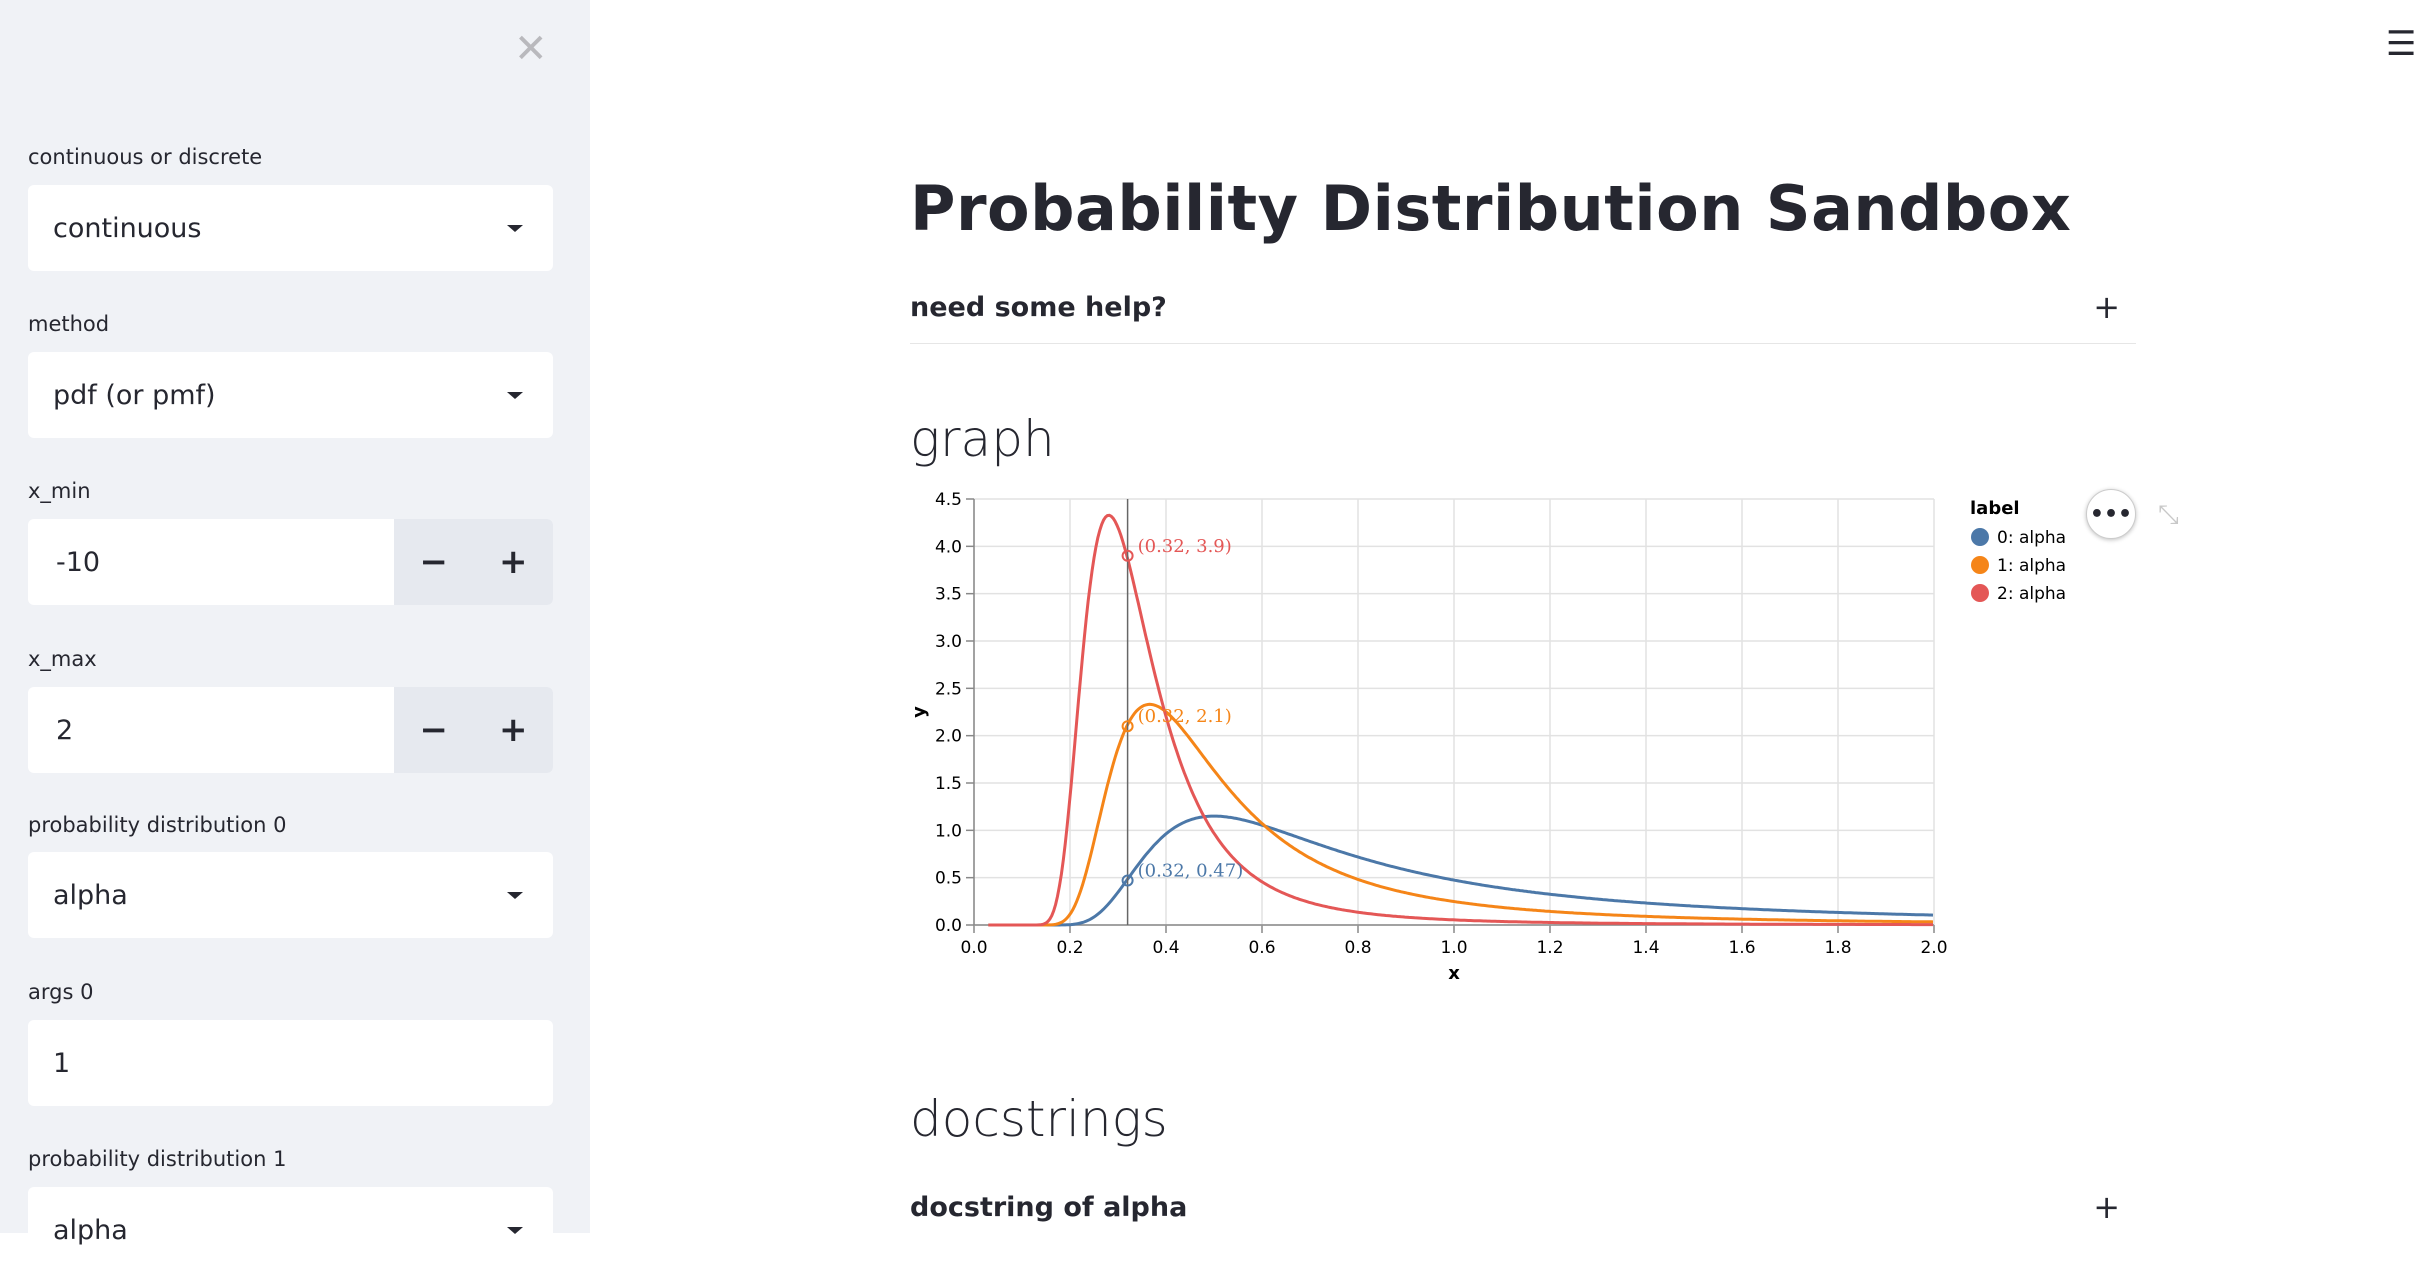 Image resolution: width=2431 pixels, height=1273 pixels. Describe the element at coordinates (1491, 208) in the screenshot. I see `page-title: Probability Distribution Sandbox` at that location.